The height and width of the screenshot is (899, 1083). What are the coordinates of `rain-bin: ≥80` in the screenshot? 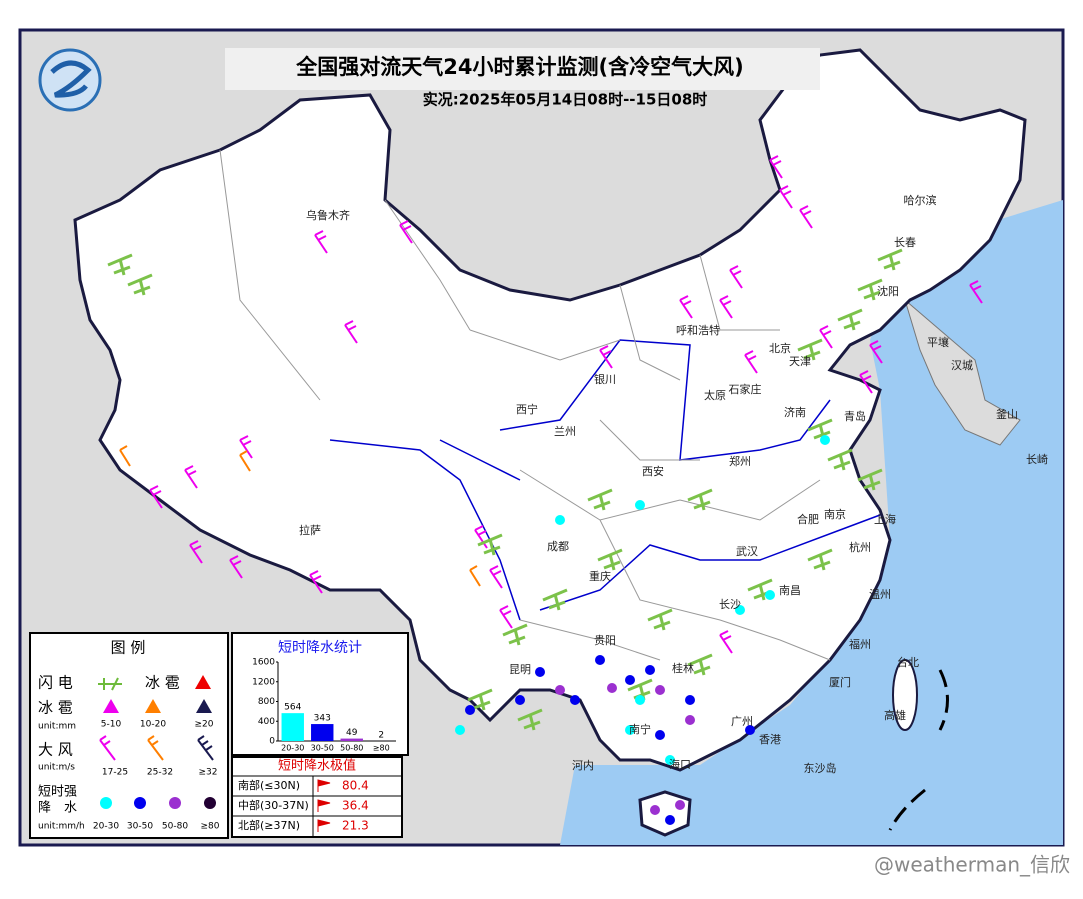 It's located at (210, 827).